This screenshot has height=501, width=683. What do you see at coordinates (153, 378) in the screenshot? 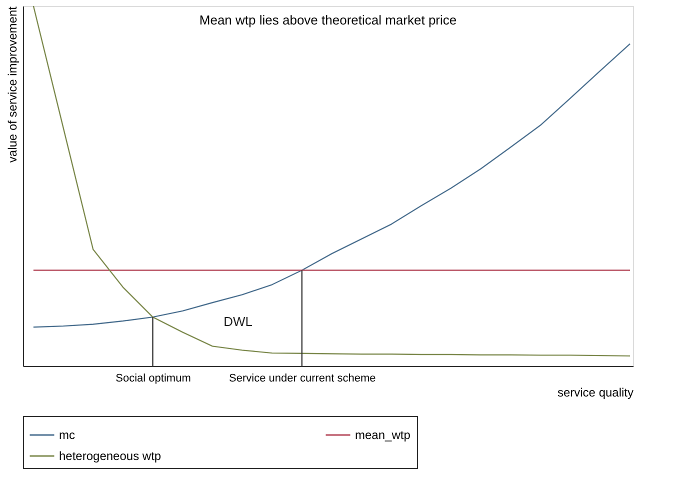
I see `x-tick-label: Social optimum` at bounding box center [153, 378].